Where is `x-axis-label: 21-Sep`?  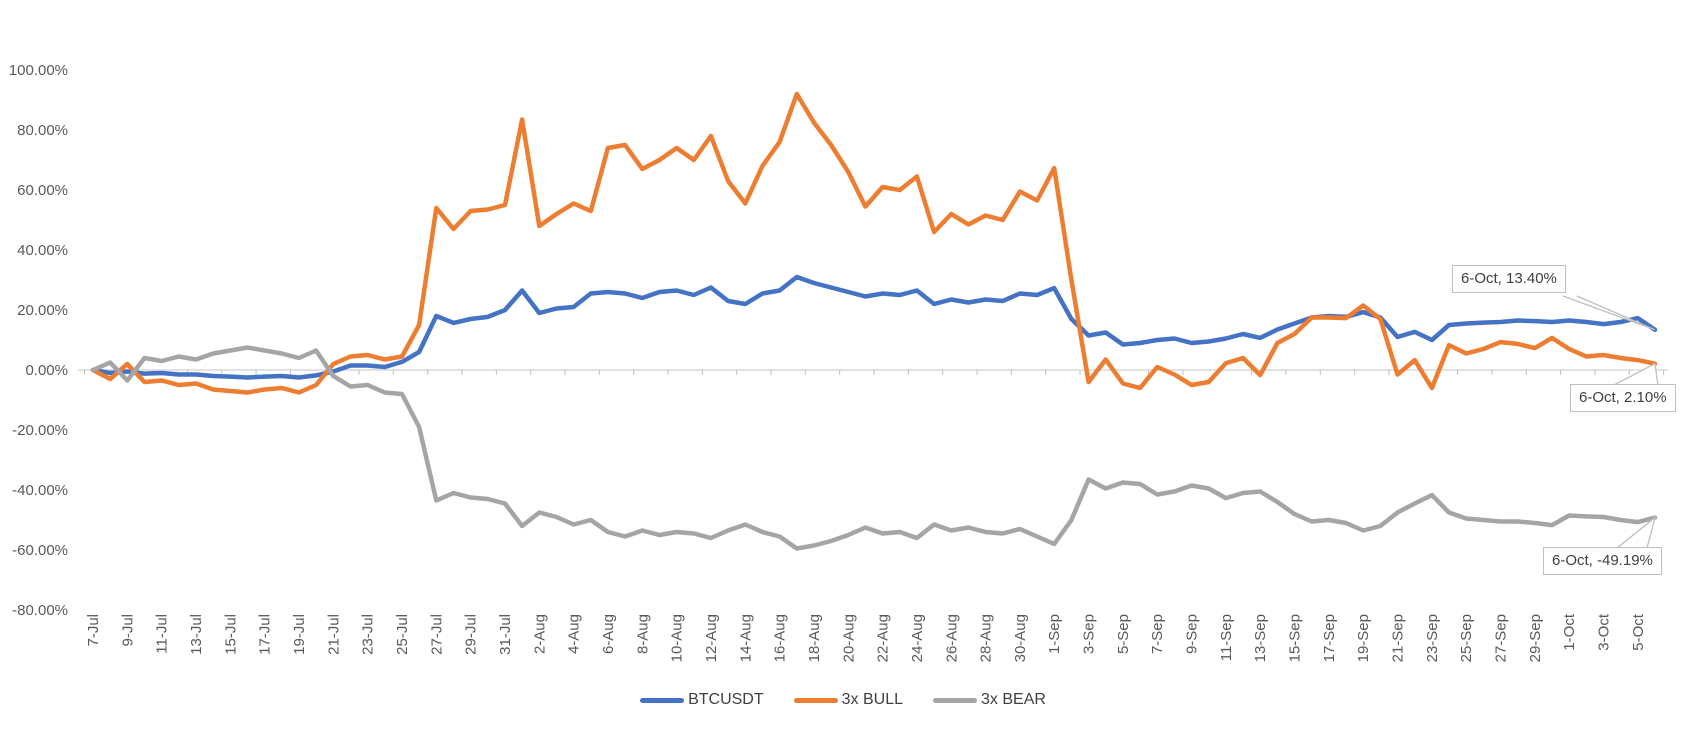 x-axis-label: 21-Sep is located at coordinates (1398, 638).